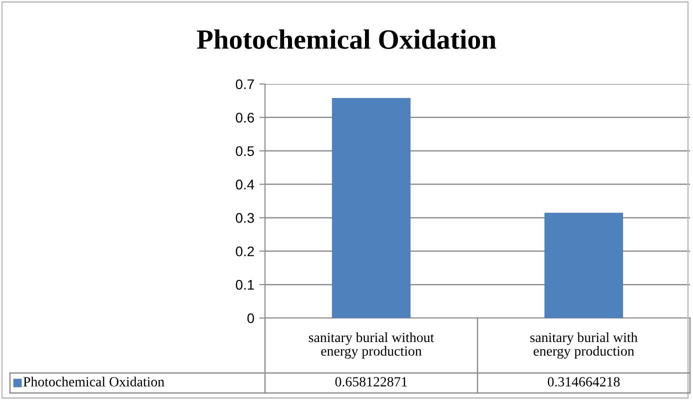 This screenshot has height=401, width=693. What do you see at coordinates (245, 185) in the screenshot?
I see `y-tick-label: 0.4` at bounding box center [245, 185].